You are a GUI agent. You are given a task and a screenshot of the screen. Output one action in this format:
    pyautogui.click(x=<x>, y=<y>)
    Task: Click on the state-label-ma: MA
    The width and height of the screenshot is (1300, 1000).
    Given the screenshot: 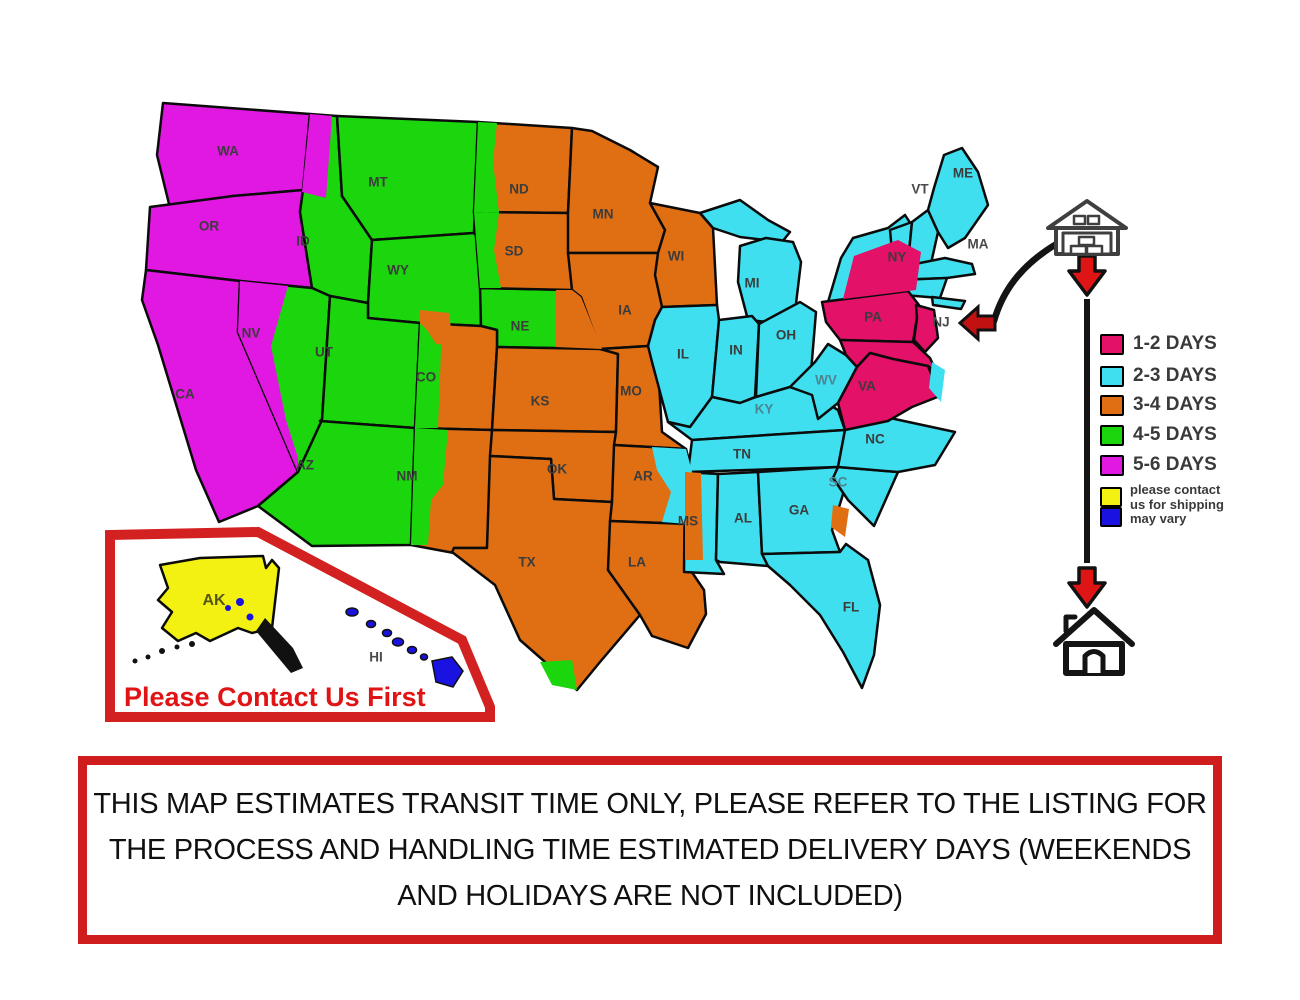 What is the action you would take?
    pyautogui.click(x=978, y=244)
    